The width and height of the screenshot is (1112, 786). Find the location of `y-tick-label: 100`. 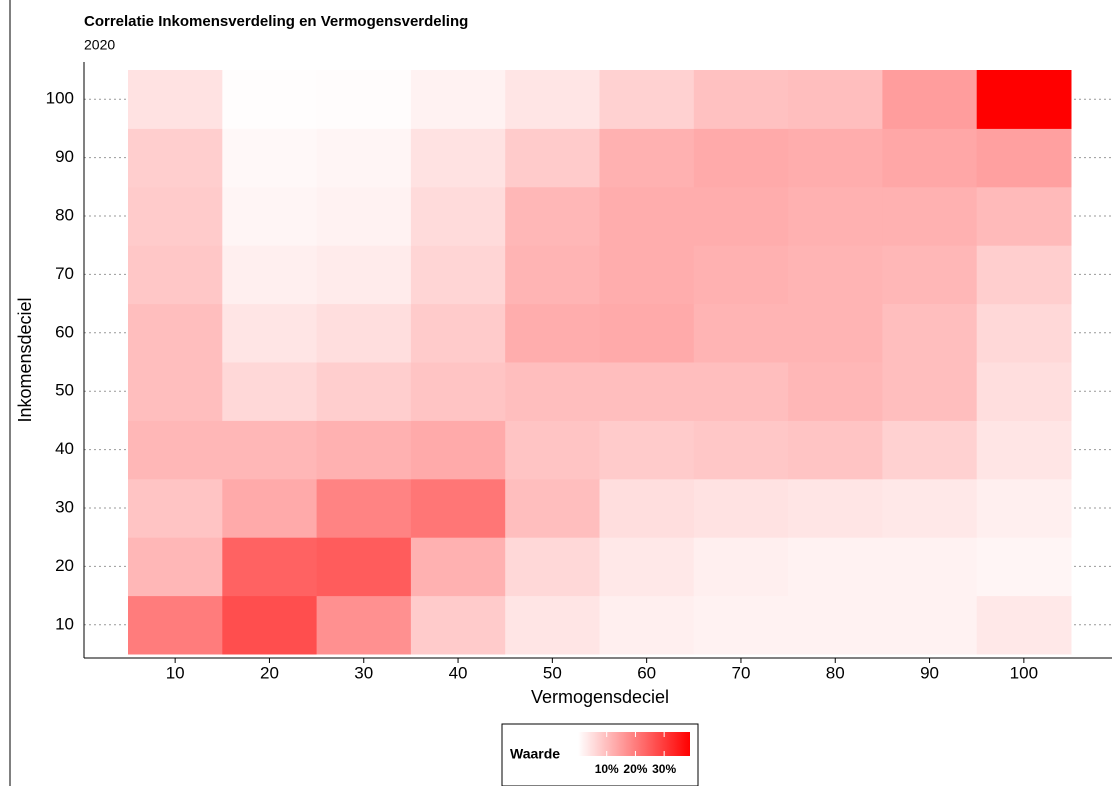

y-tick-label: 100 is located at coordinates (60, 98).